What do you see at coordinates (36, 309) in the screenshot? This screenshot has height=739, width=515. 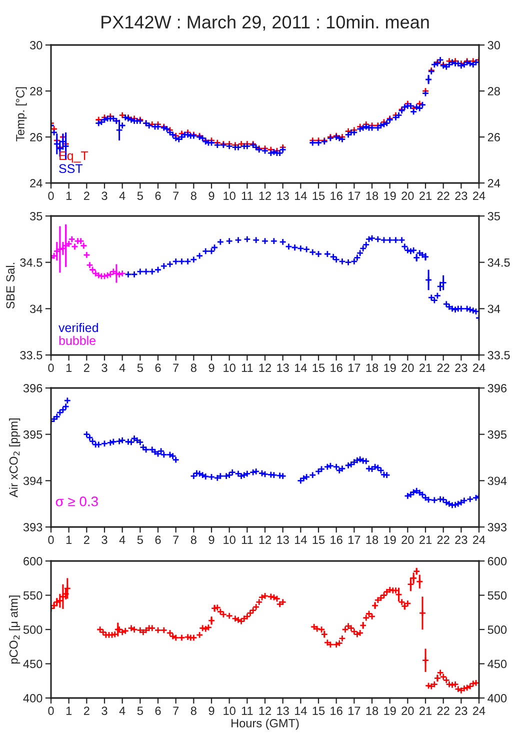 I see `y-tick-label: 34` at bounding box center [36, 309].